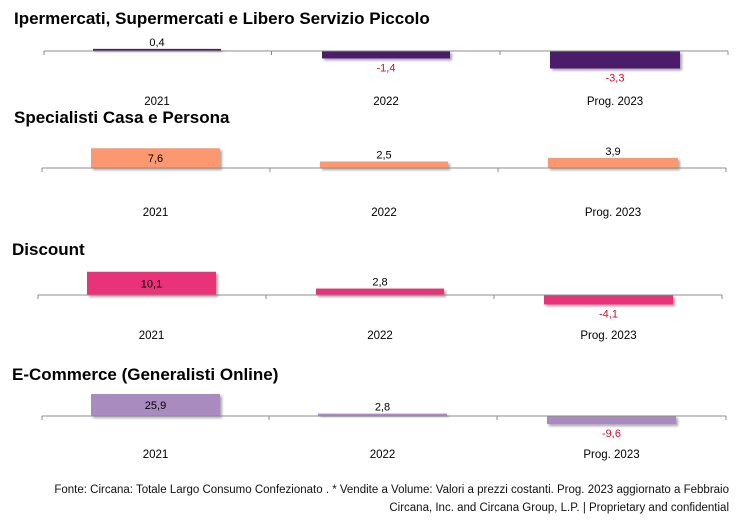  What do you see at coordinates (611, 434) in the screenshot?
I see `data-label: -9,6` at bounding box center [611, 434].